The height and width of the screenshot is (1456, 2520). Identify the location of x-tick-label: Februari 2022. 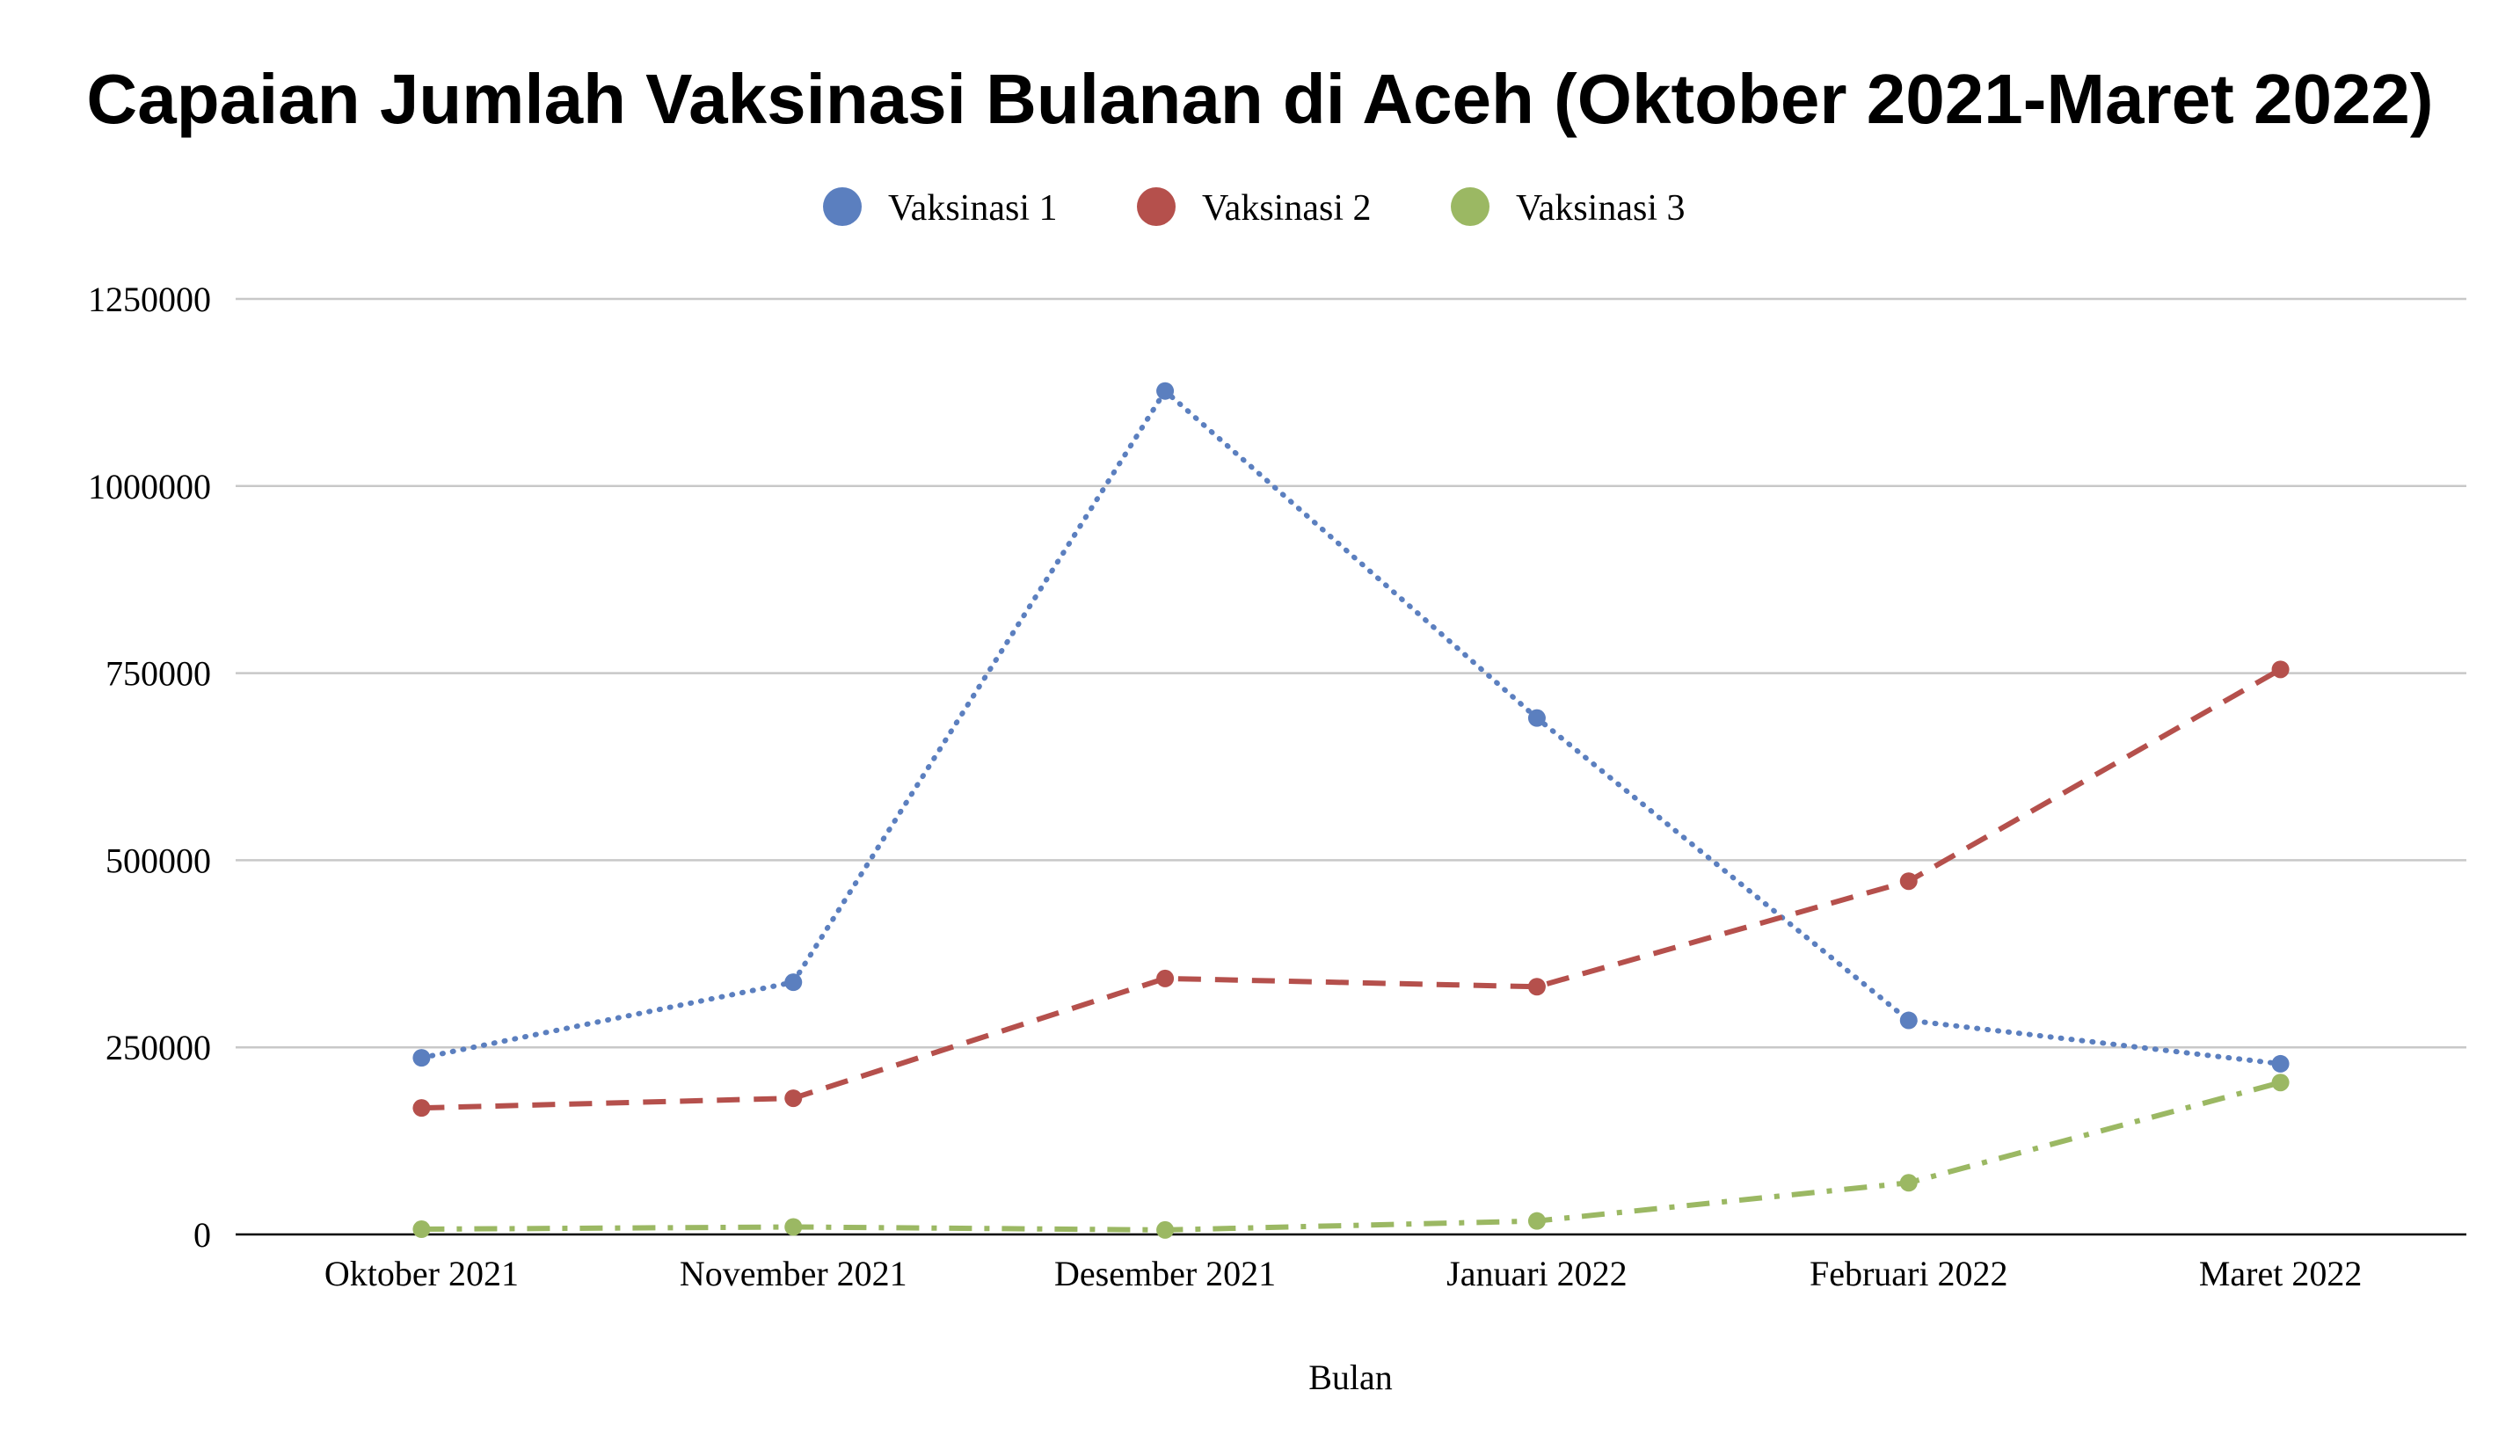
(1909, 1273).